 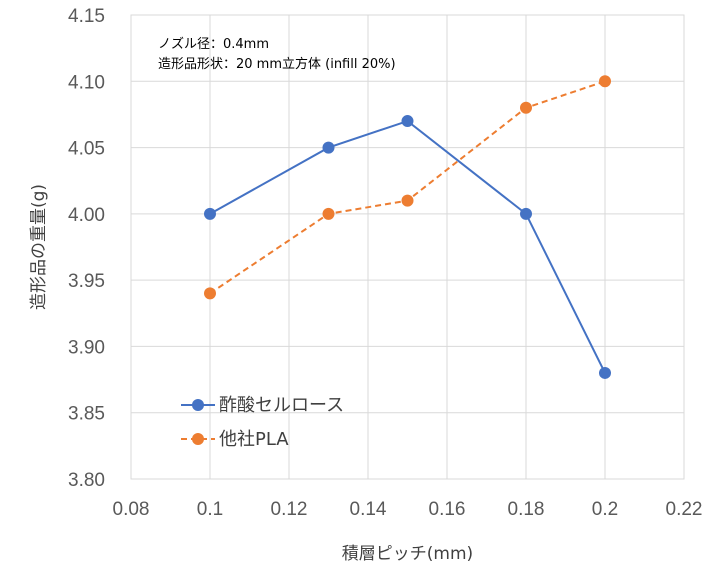 I want to click on y-tick-label: 3.85, so click(x=86, y=414).